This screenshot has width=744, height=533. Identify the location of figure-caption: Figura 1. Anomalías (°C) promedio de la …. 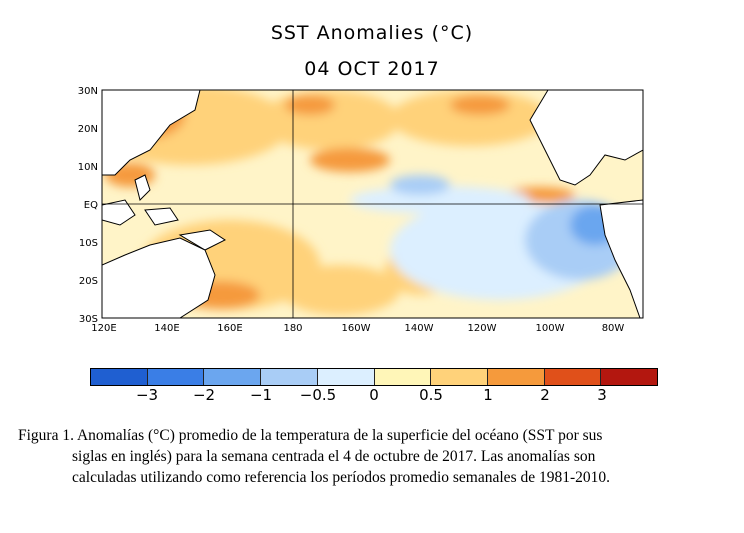
(375, 456).